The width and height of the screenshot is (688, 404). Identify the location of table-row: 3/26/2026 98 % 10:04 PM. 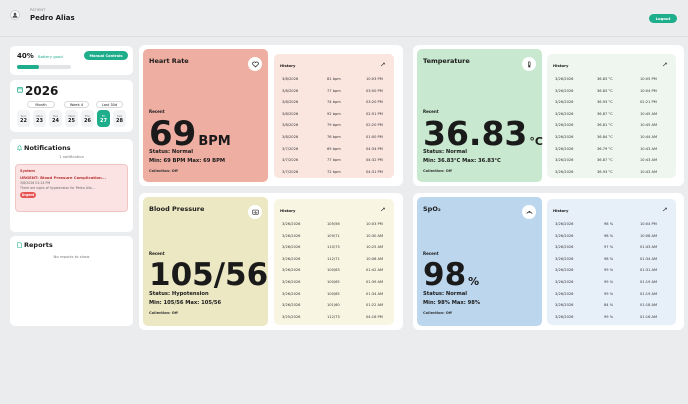
(611, 224).